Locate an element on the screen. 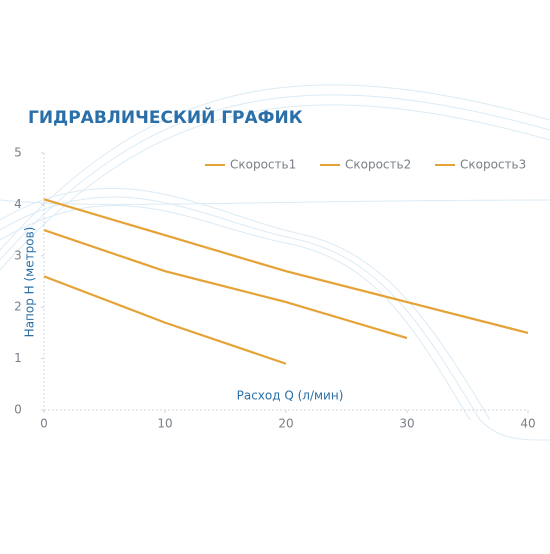  legend-label: Скорость3 is located at coordinates (493, 165).